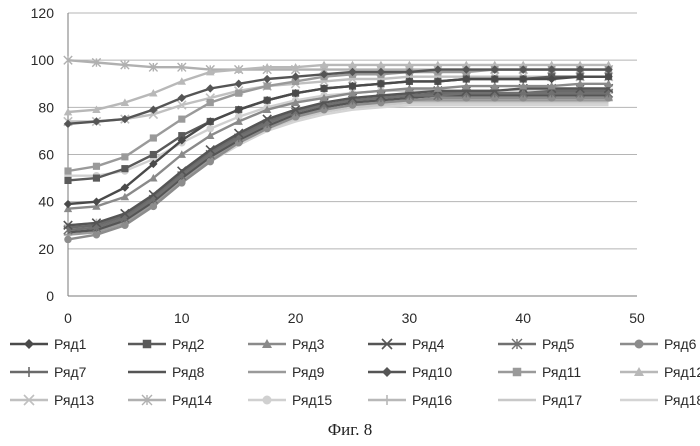  What do you see at coordinates (170, 400) in the screenshot?
I see `legend-item: Ряд14` at bounding box center [170, 400].